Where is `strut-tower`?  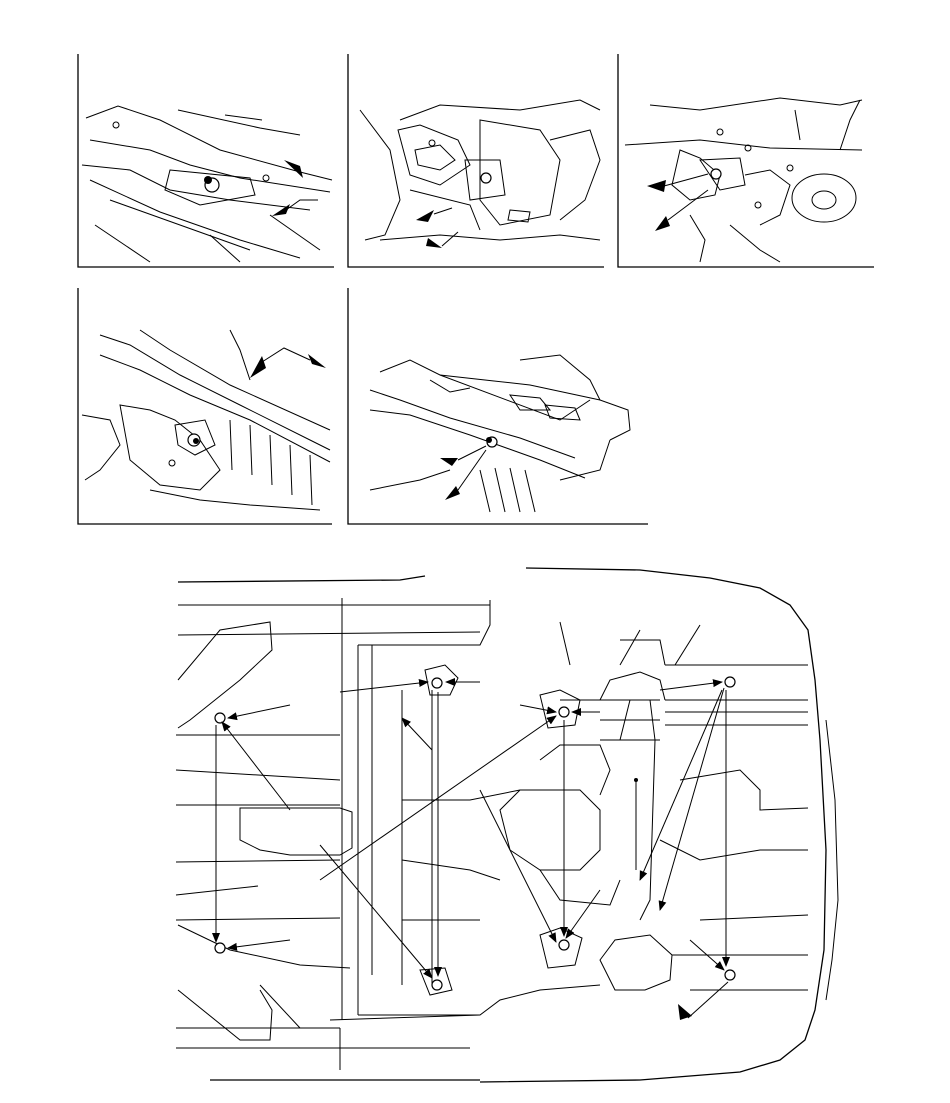 strut-tower is located at coordinates (824, 198).